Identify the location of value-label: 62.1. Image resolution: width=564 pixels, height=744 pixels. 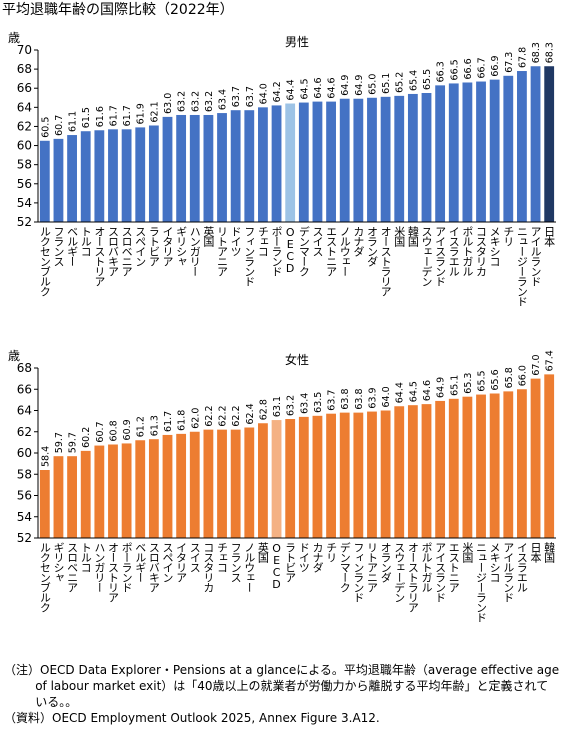
(154, 111).